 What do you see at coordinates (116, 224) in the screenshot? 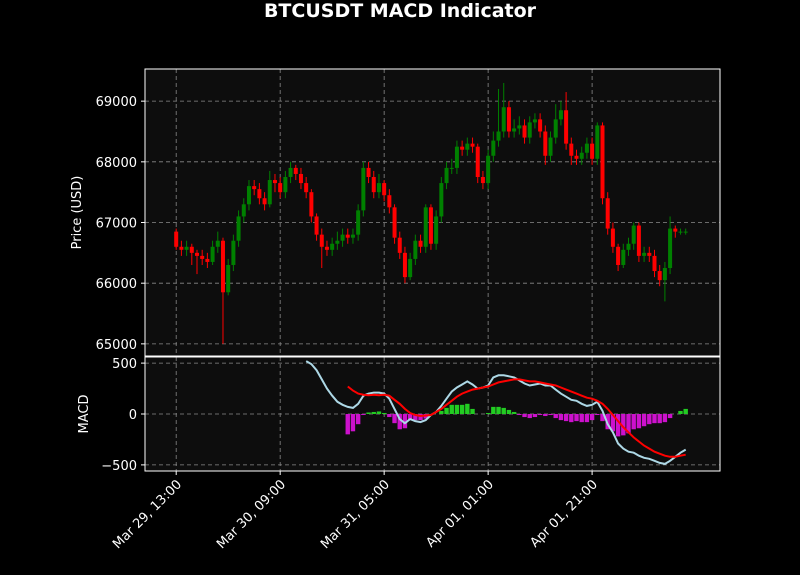
I see `y-tick-label: 67000` at bounding box center [116, 224].